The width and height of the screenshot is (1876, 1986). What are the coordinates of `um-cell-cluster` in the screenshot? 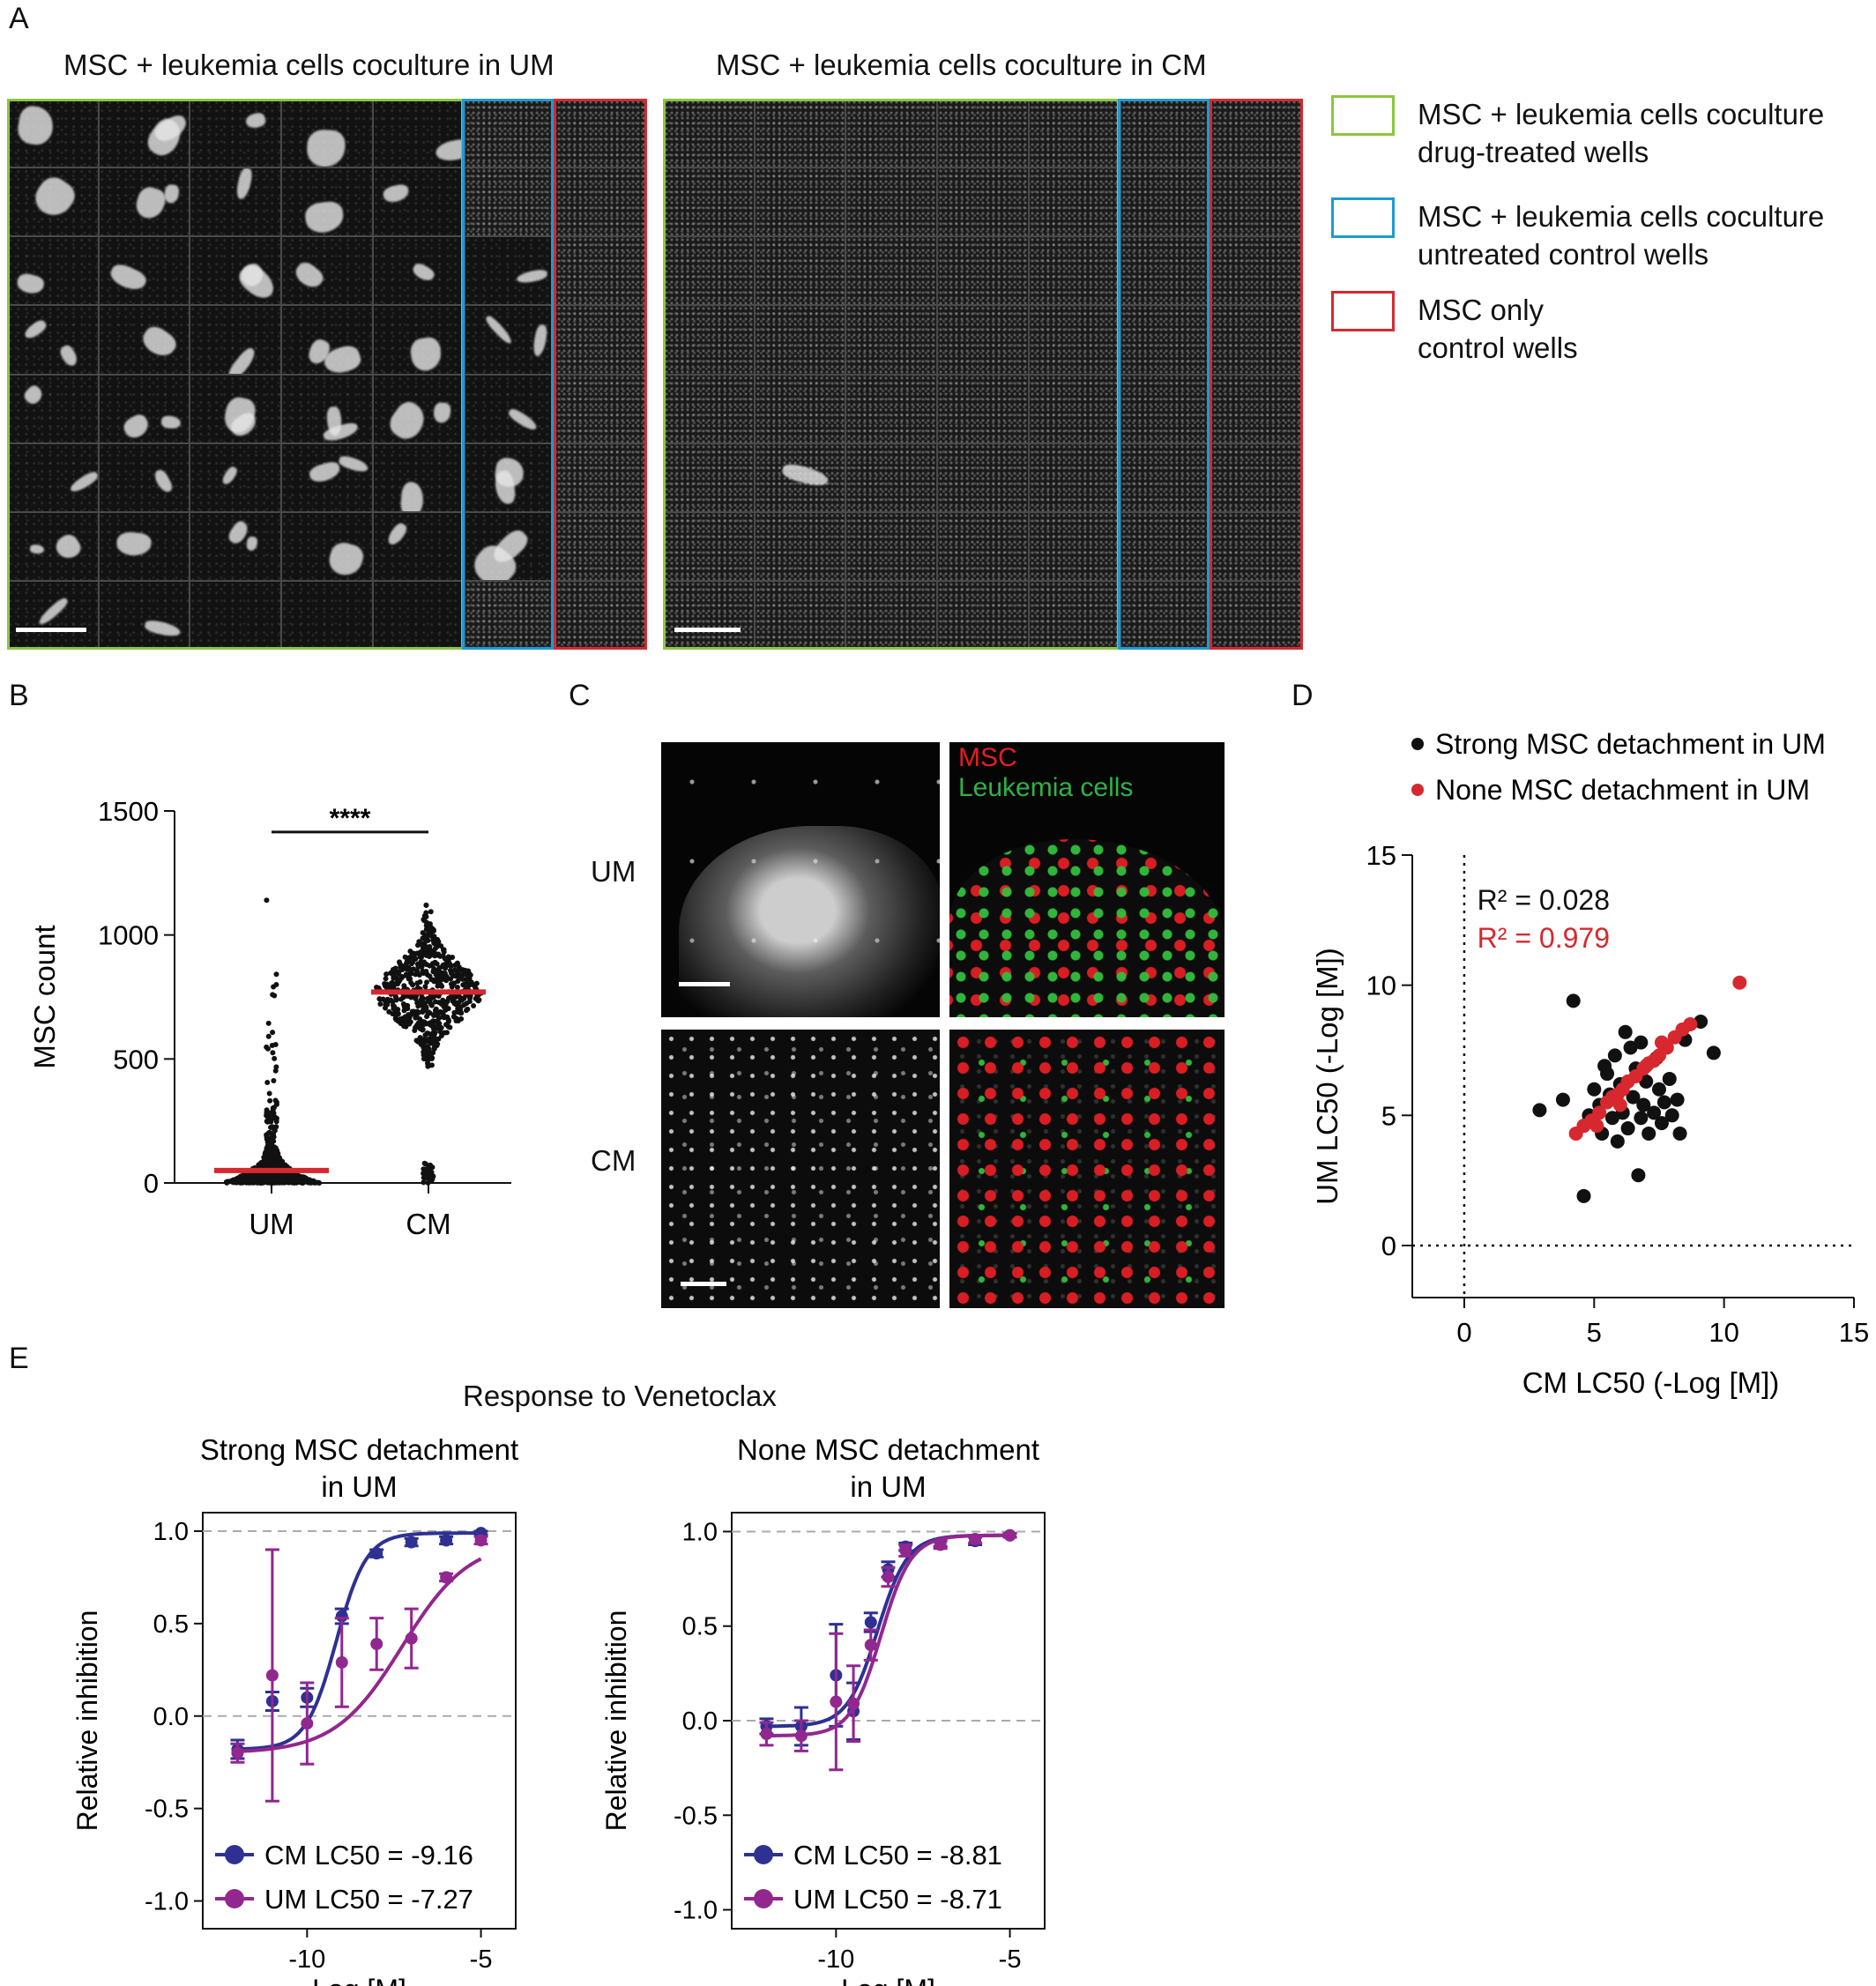 It's located at (809, 921).